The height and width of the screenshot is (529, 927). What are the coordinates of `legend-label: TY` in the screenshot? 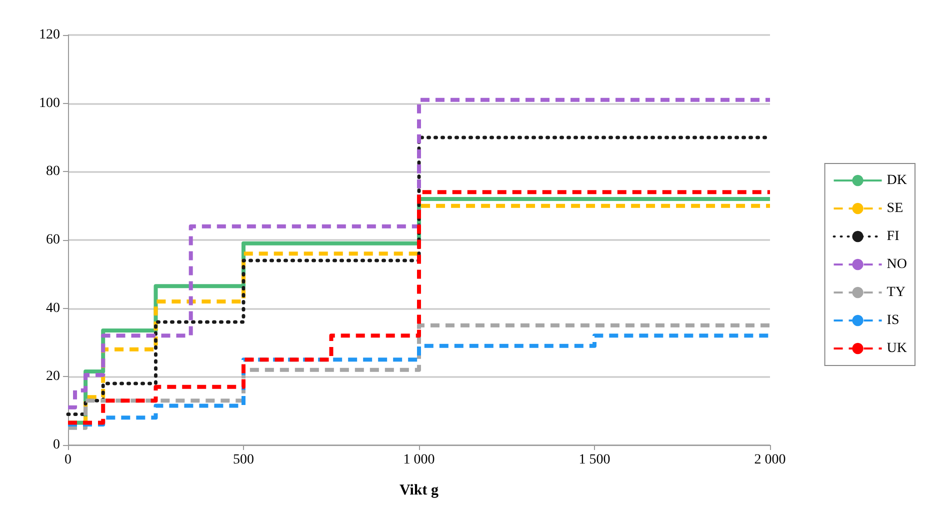 It's located at (896, 292).